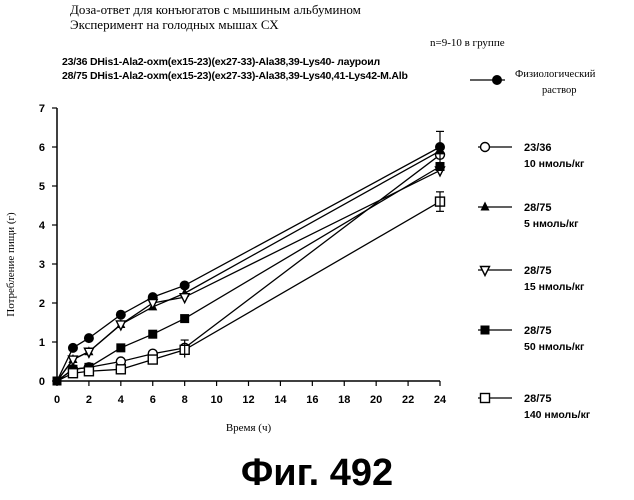 The width and height of the screenshot is (634, 500). What do you see at coordinates (42, 343) in the screenshot?
I see `y-tick-label: 1` at bounding box center [42, 343].